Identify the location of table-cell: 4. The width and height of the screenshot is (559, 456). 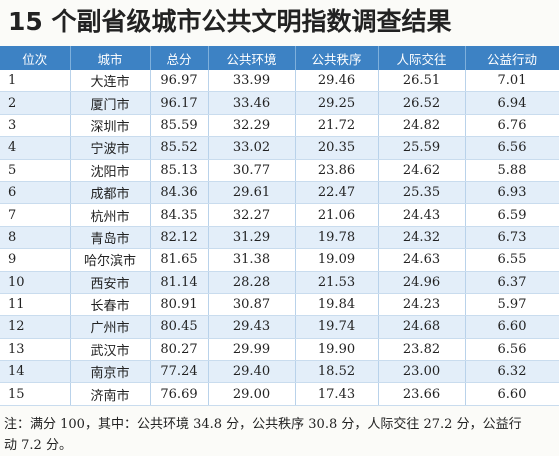
(35, 148).